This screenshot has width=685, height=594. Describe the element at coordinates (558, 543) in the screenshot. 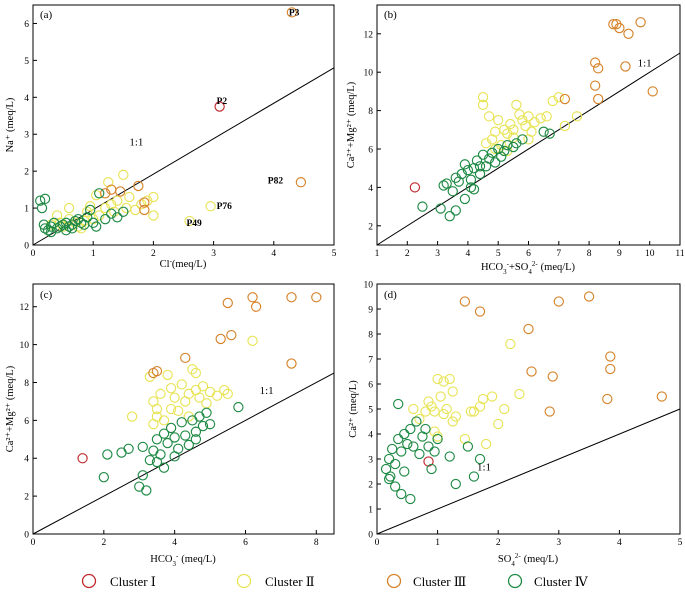

I see `x-tick-label: 3` at that location.